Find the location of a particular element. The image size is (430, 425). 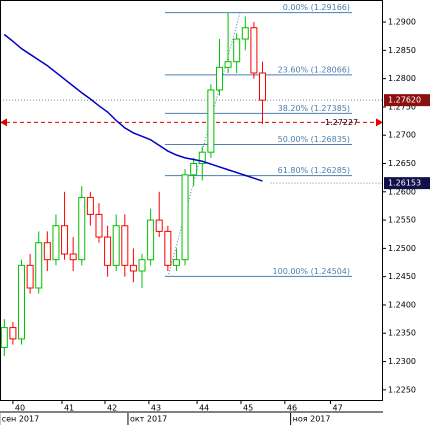

y-tick-label: 1.2500 is located at coordinates (402, 248).